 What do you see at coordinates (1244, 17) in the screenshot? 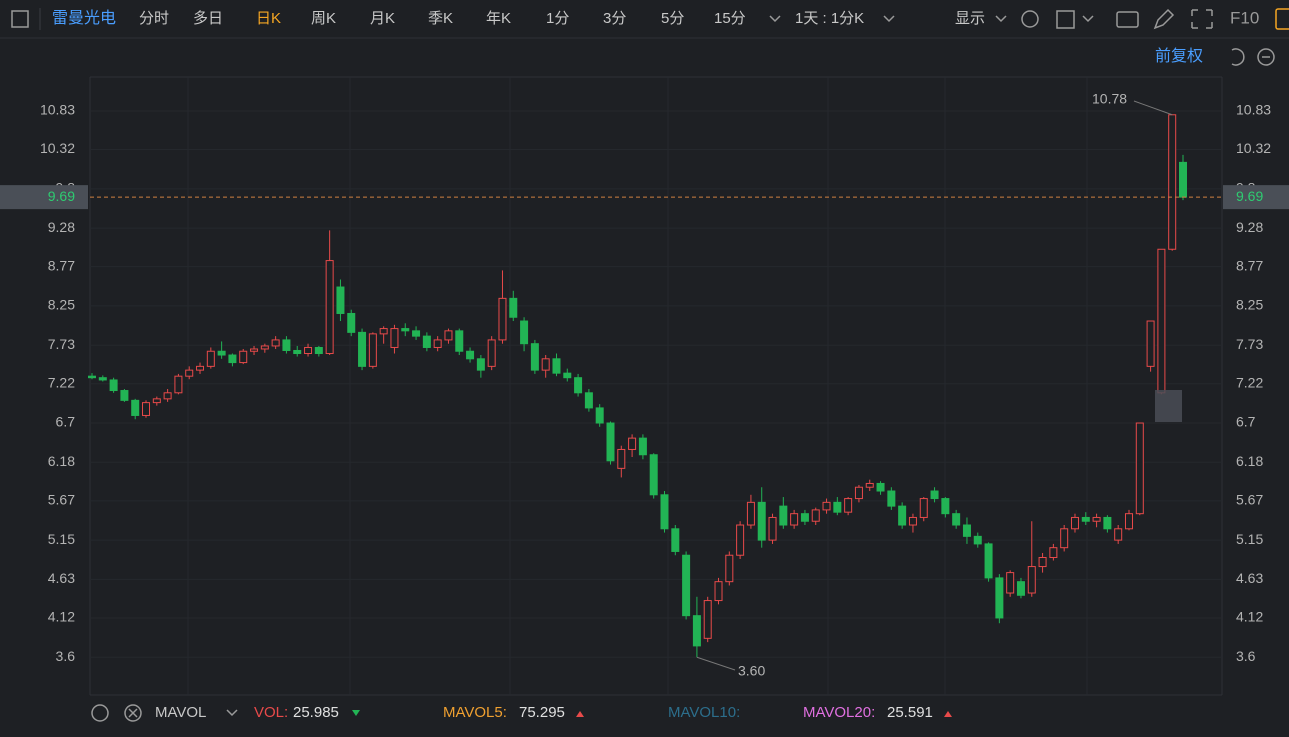
I see `f10: F10` at bounding box center [1244, 17].